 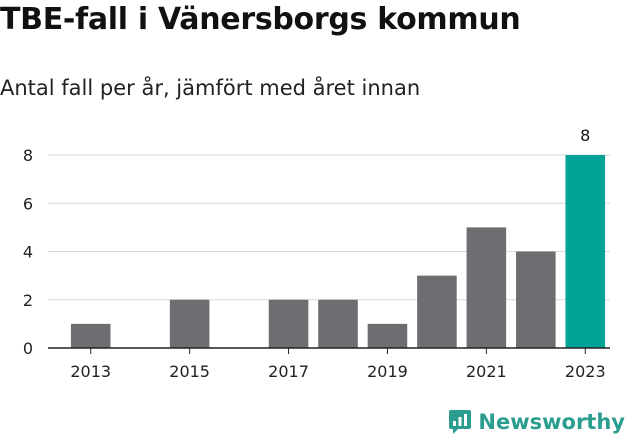 What do you see at coordinates (28, 252) in the screenshot?
I see `y-tick-label: 4` at bounding box center [28, 252].